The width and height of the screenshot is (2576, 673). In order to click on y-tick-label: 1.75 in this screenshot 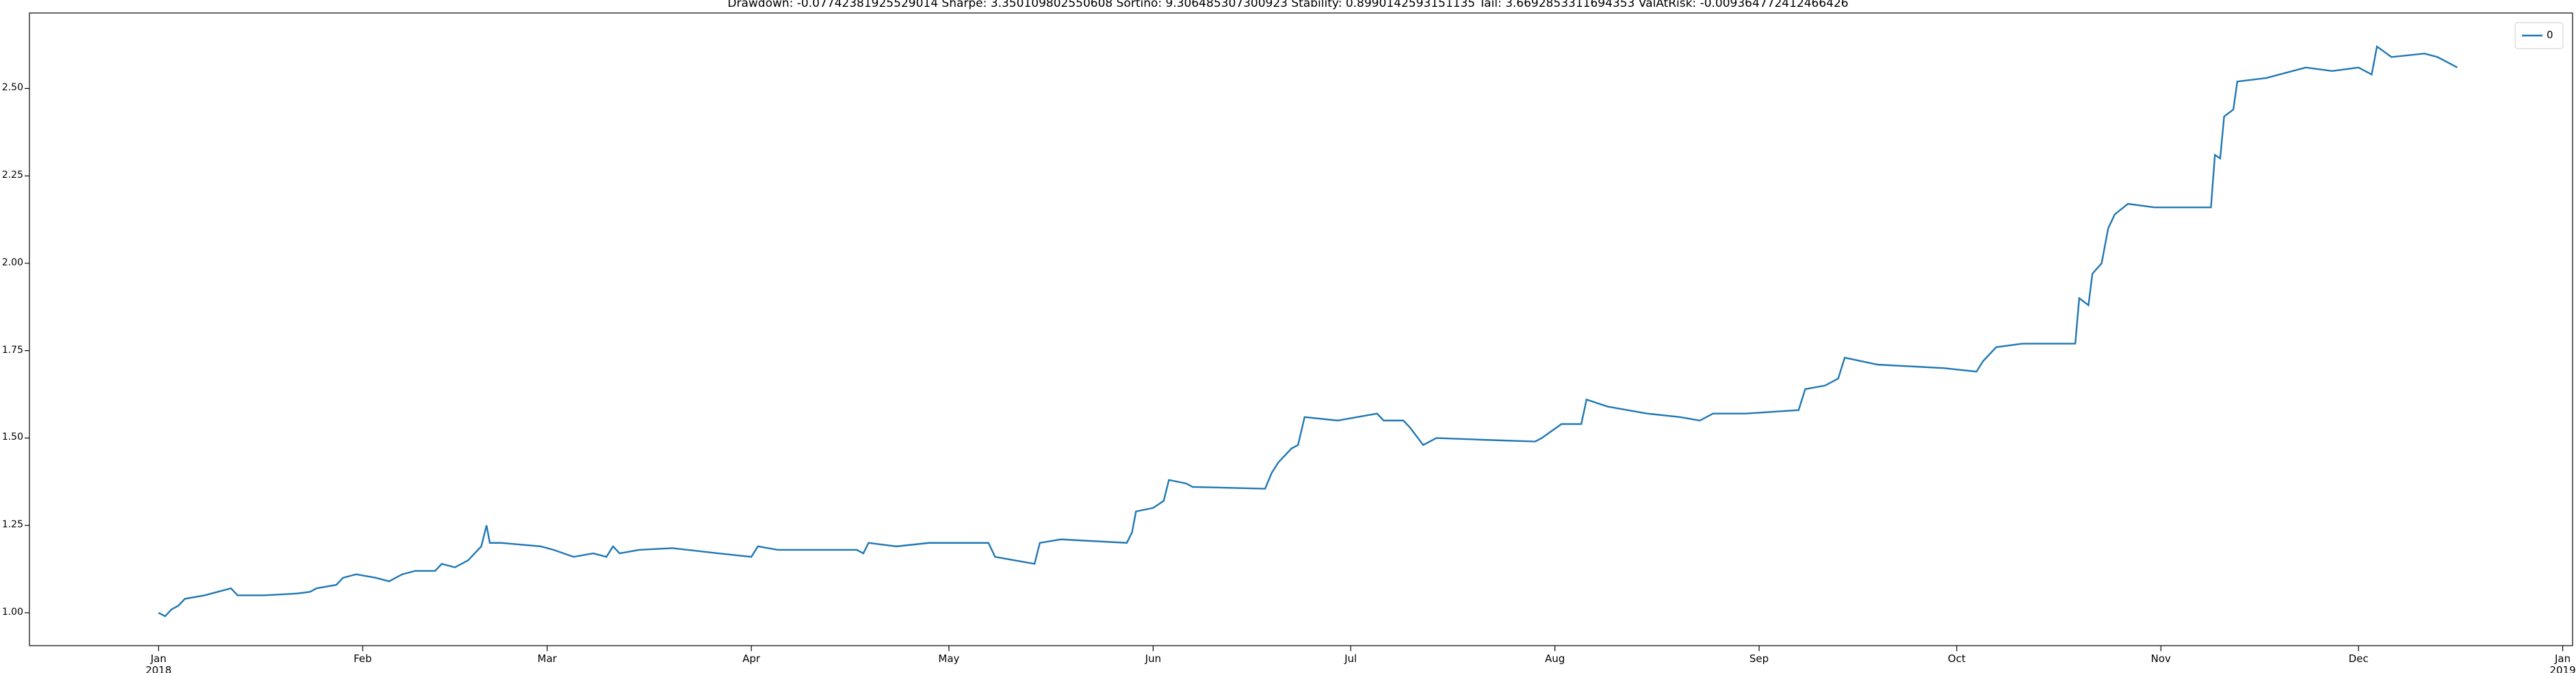, I will do `click(12, 350)`.